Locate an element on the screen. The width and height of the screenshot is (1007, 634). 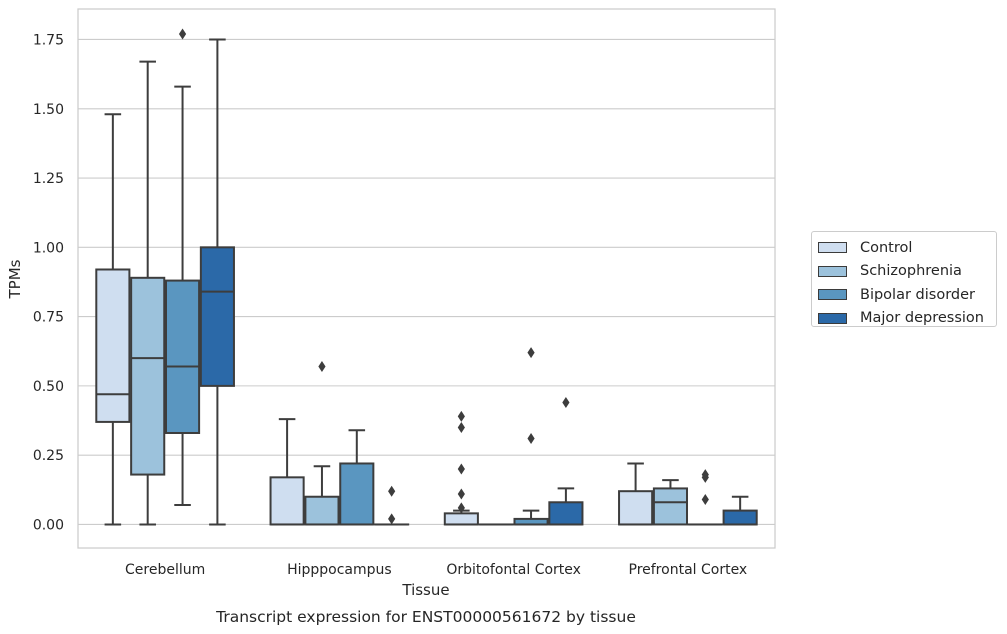
y-tick-label: 0.50 is located at coordinates (48, 387).